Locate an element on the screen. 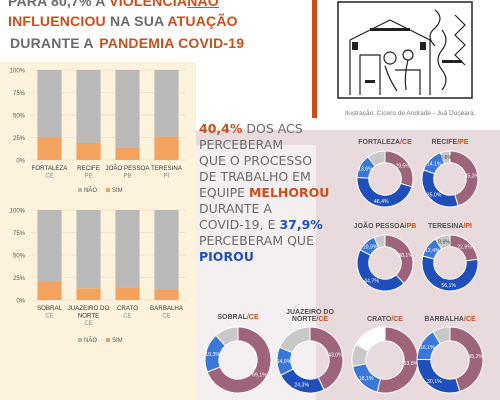  donut-slice-label: 13,6% is located at coordinates (365, 170).